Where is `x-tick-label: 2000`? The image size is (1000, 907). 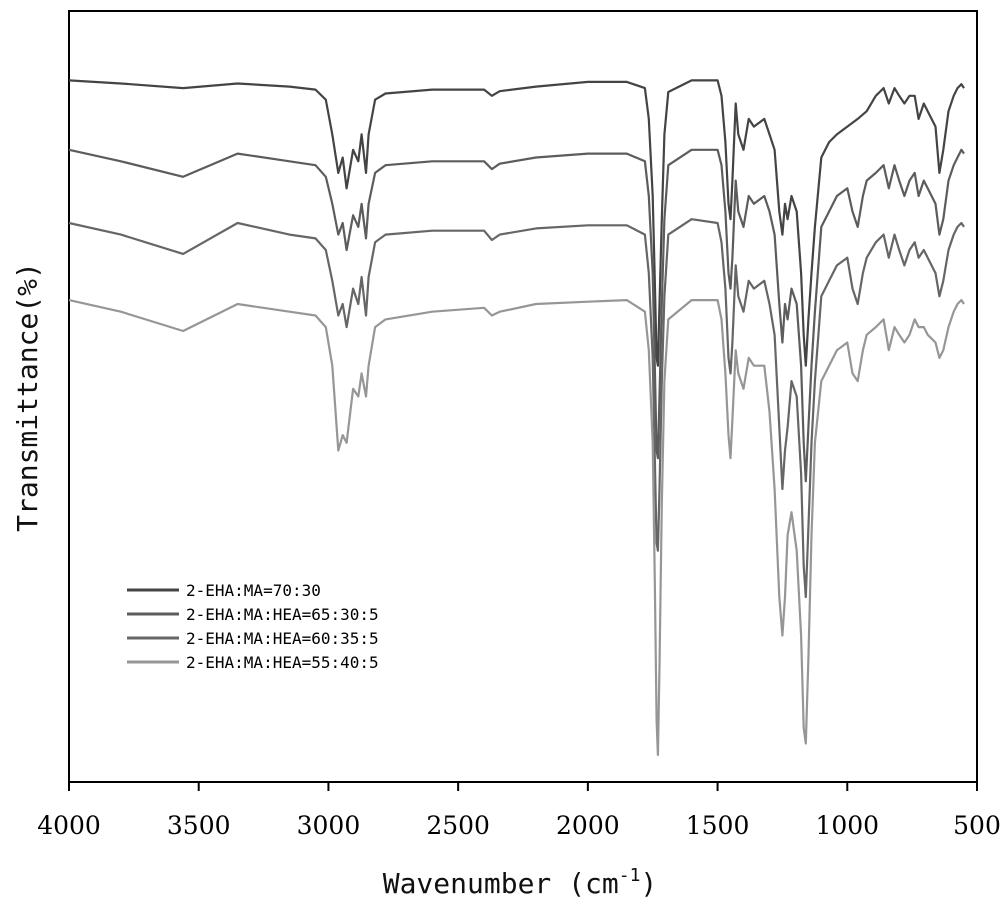
x-tick-label: 2000 is located at coordinates (588, 825).